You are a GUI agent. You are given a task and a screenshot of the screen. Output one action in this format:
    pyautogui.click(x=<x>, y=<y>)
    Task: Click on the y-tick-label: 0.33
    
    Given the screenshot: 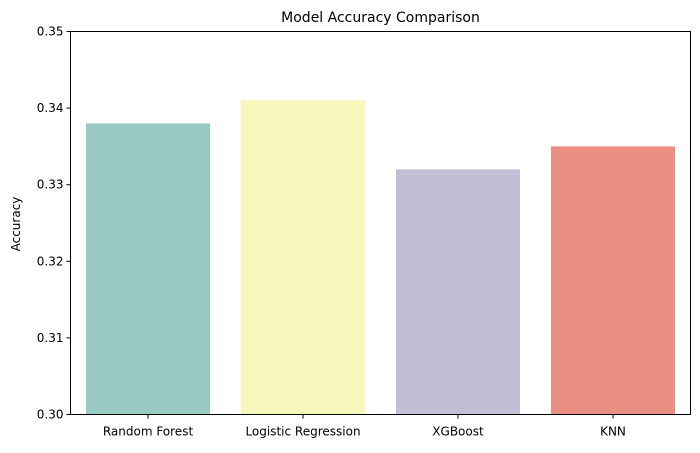 What is the action you would take?
    pyautogui.click(x=50, y=185)
    